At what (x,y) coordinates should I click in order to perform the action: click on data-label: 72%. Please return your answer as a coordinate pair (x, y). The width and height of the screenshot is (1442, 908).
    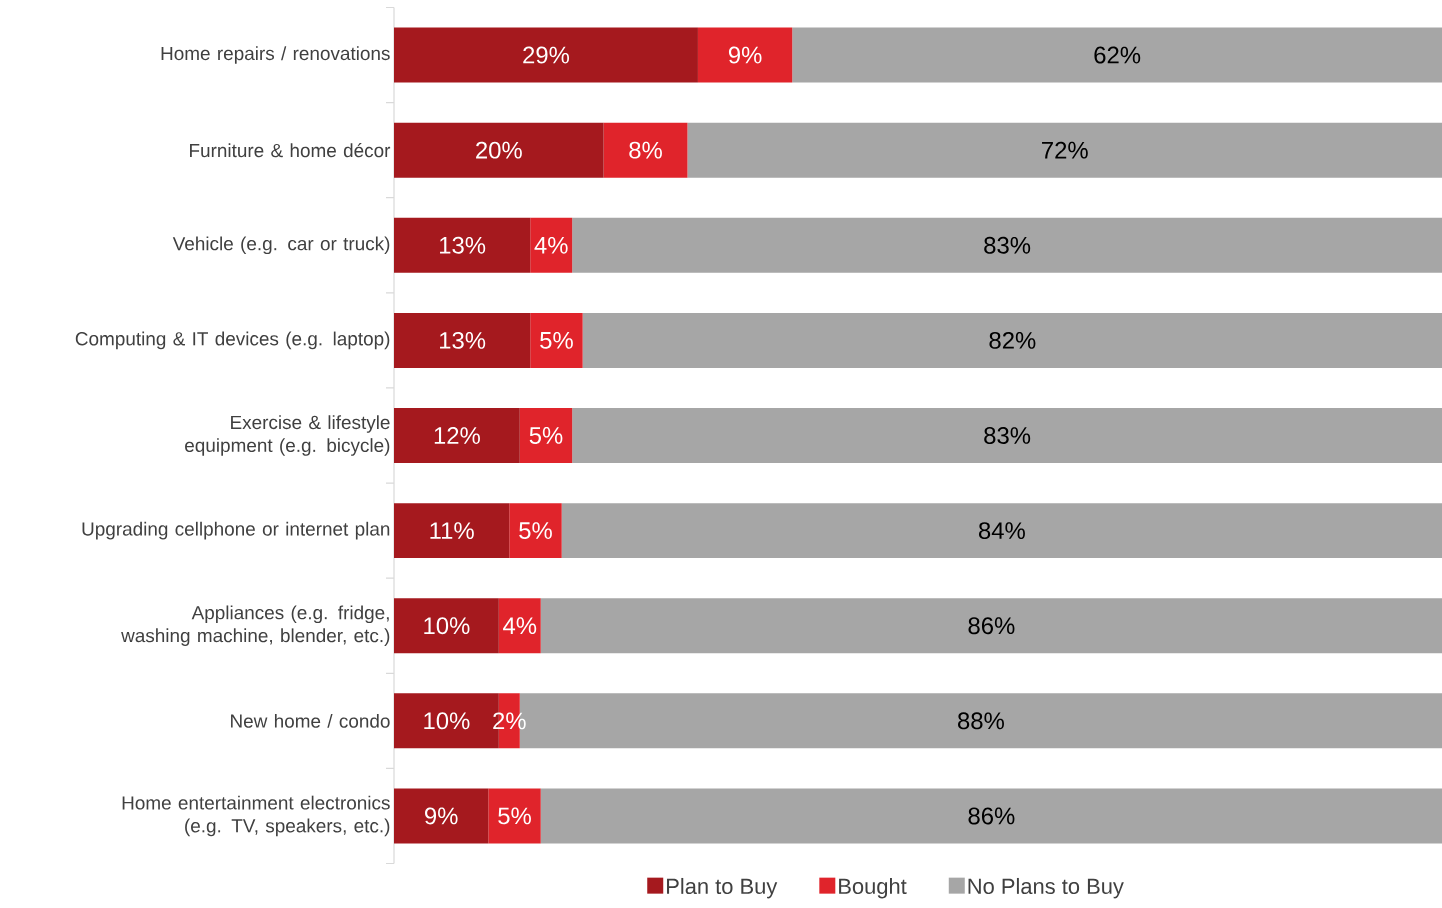
    Looking at the image, I should click on (1065, 150).